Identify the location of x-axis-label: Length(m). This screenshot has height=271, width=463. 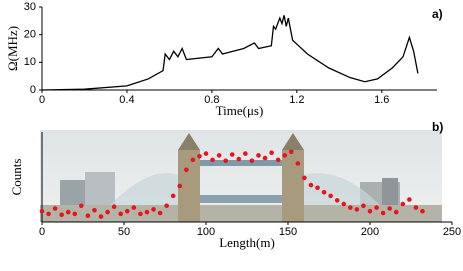
(247, 242).